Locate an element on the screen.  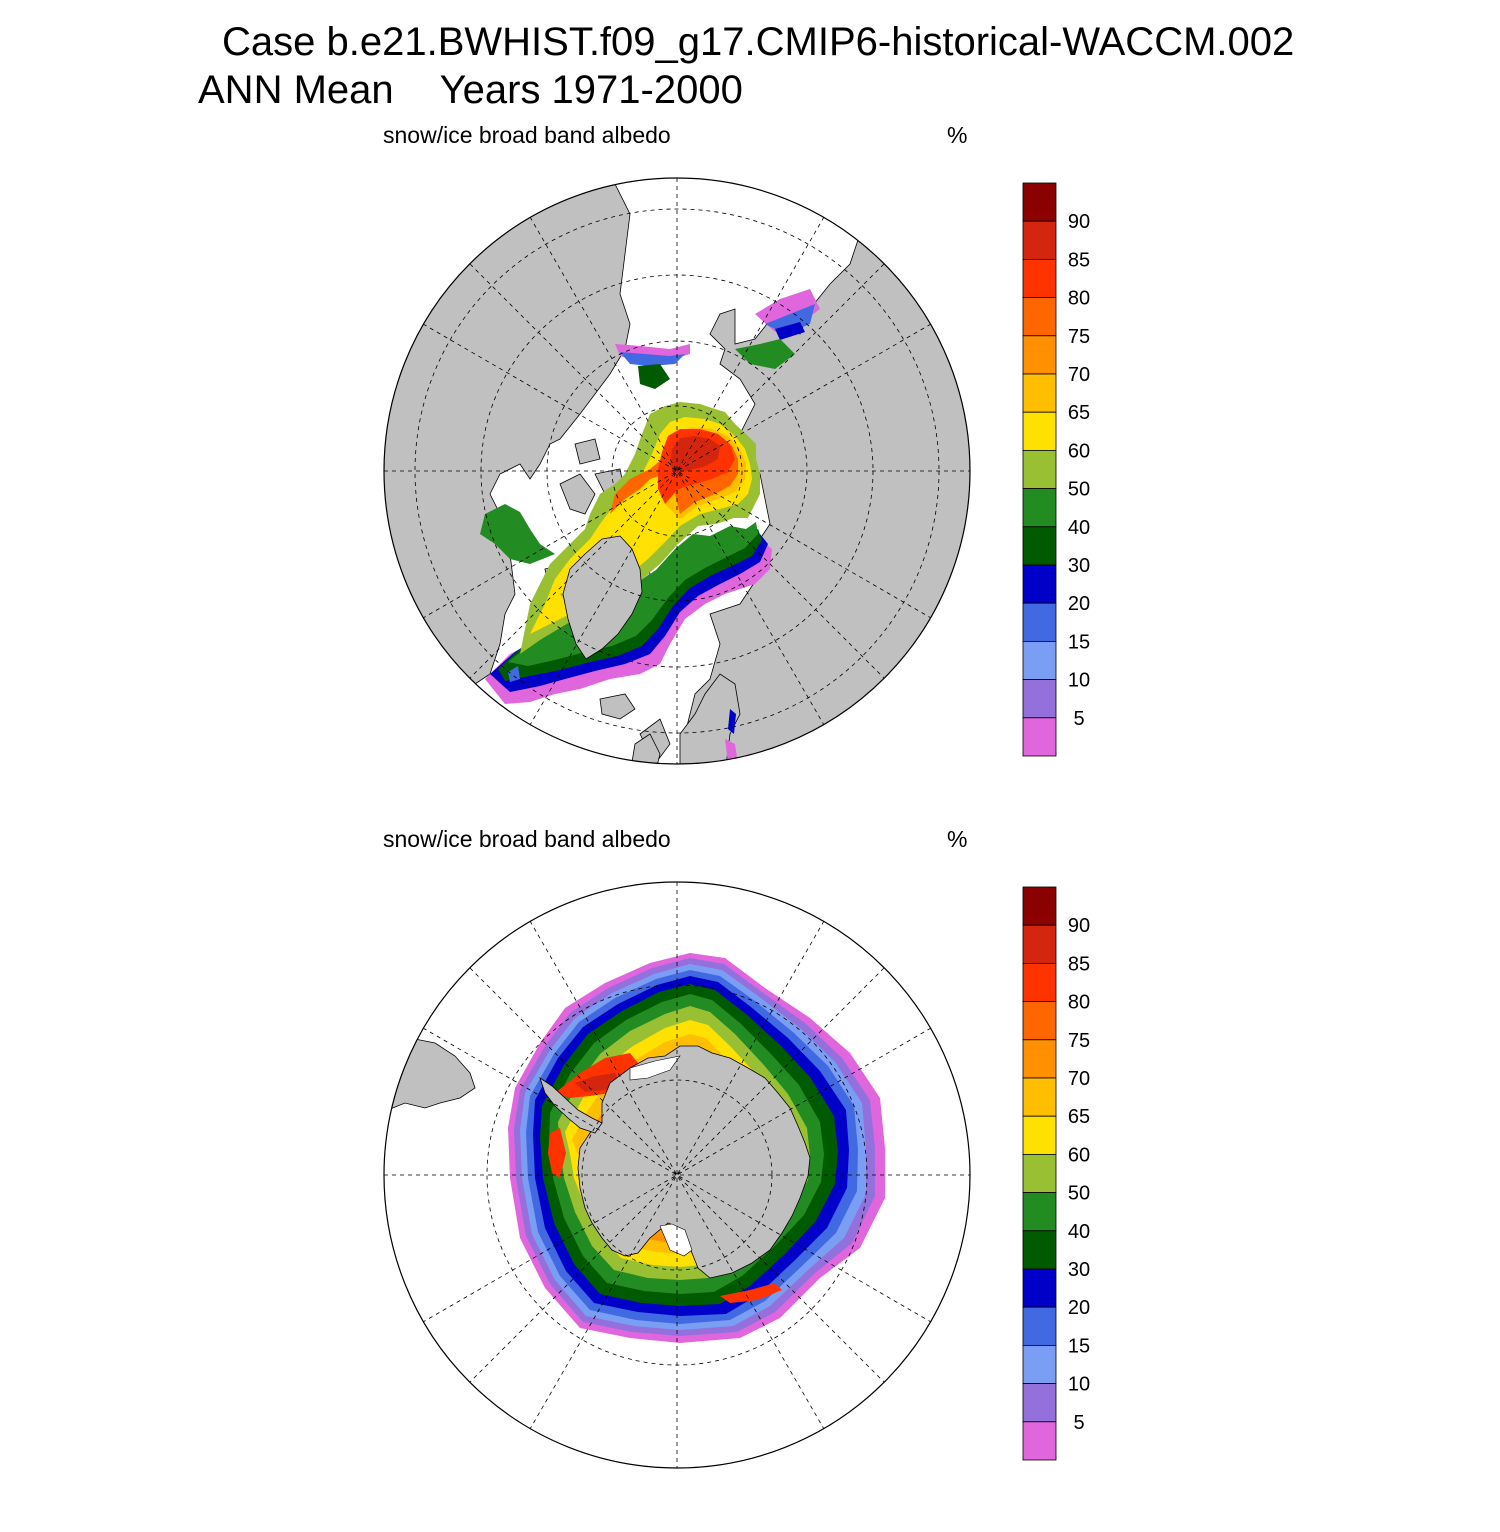
north-graticule is located at coordinates (677, 471).